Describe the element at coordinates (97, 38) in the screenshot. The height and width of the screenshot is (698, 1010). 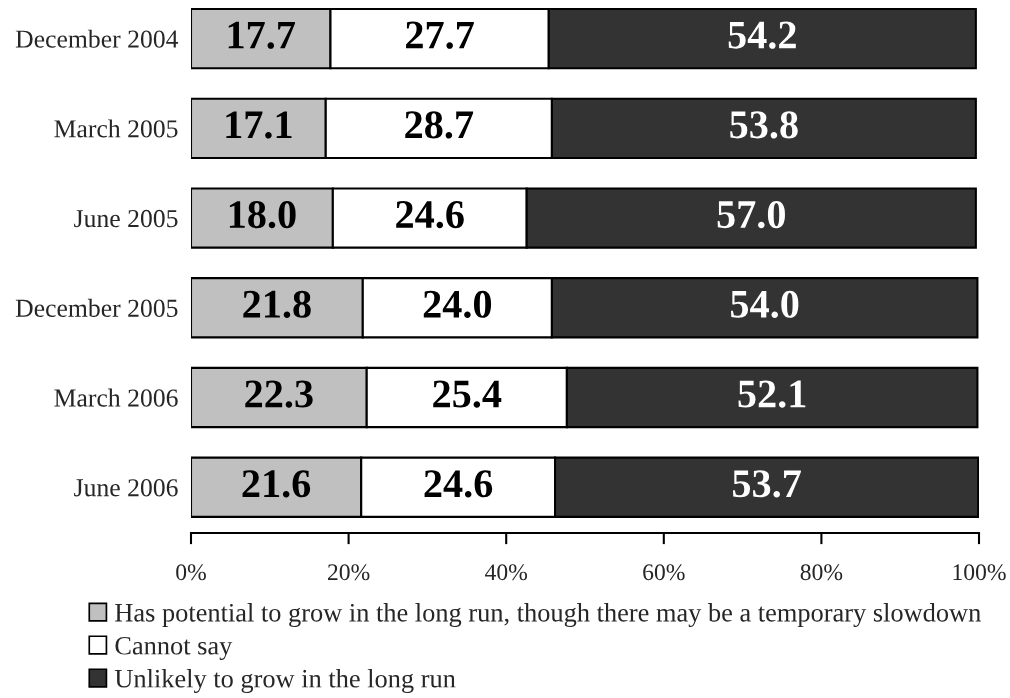
I see `y-tick-label: December 2004` at that location.